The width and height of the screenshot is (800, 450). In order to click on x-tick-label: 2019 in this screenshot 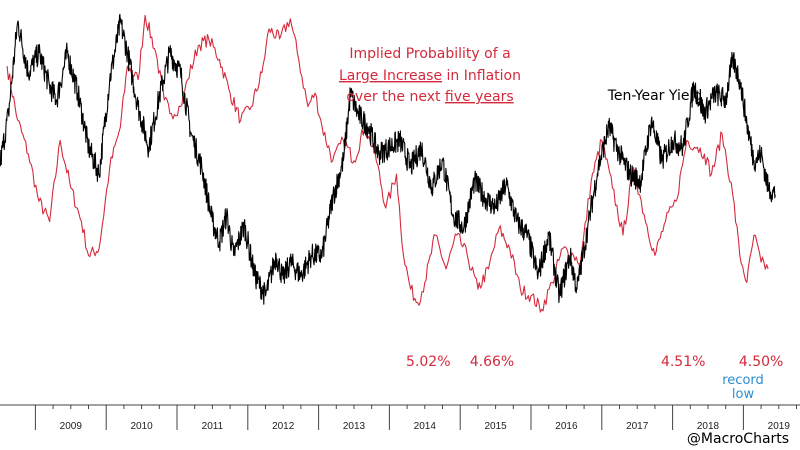, I will do `click(779, 426)`.